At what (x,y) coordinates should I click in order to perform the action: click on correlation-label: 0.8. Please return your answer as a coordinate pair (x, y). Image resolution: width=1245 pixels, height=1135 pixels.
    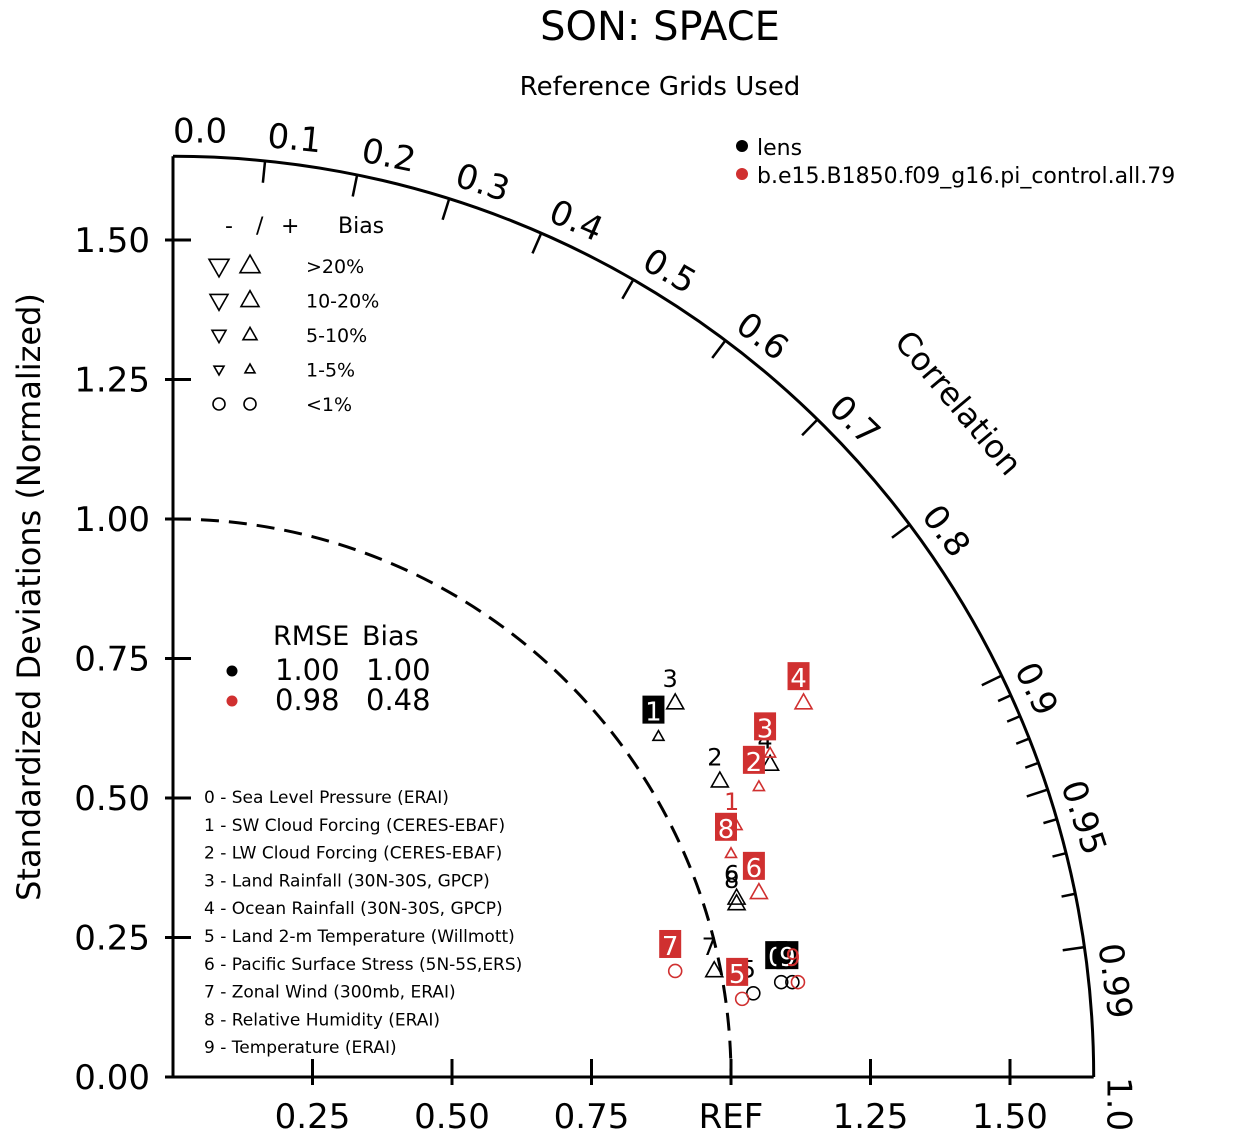
    Looking at the image, I should click on (946, 531).